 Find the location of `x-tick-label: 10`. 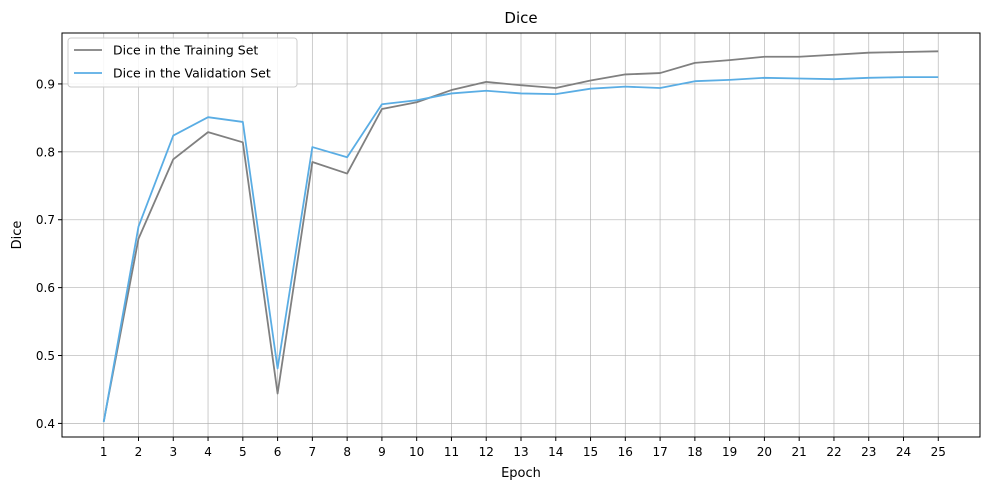

x-tick-label: 10 is located at coordinates (416, 452).